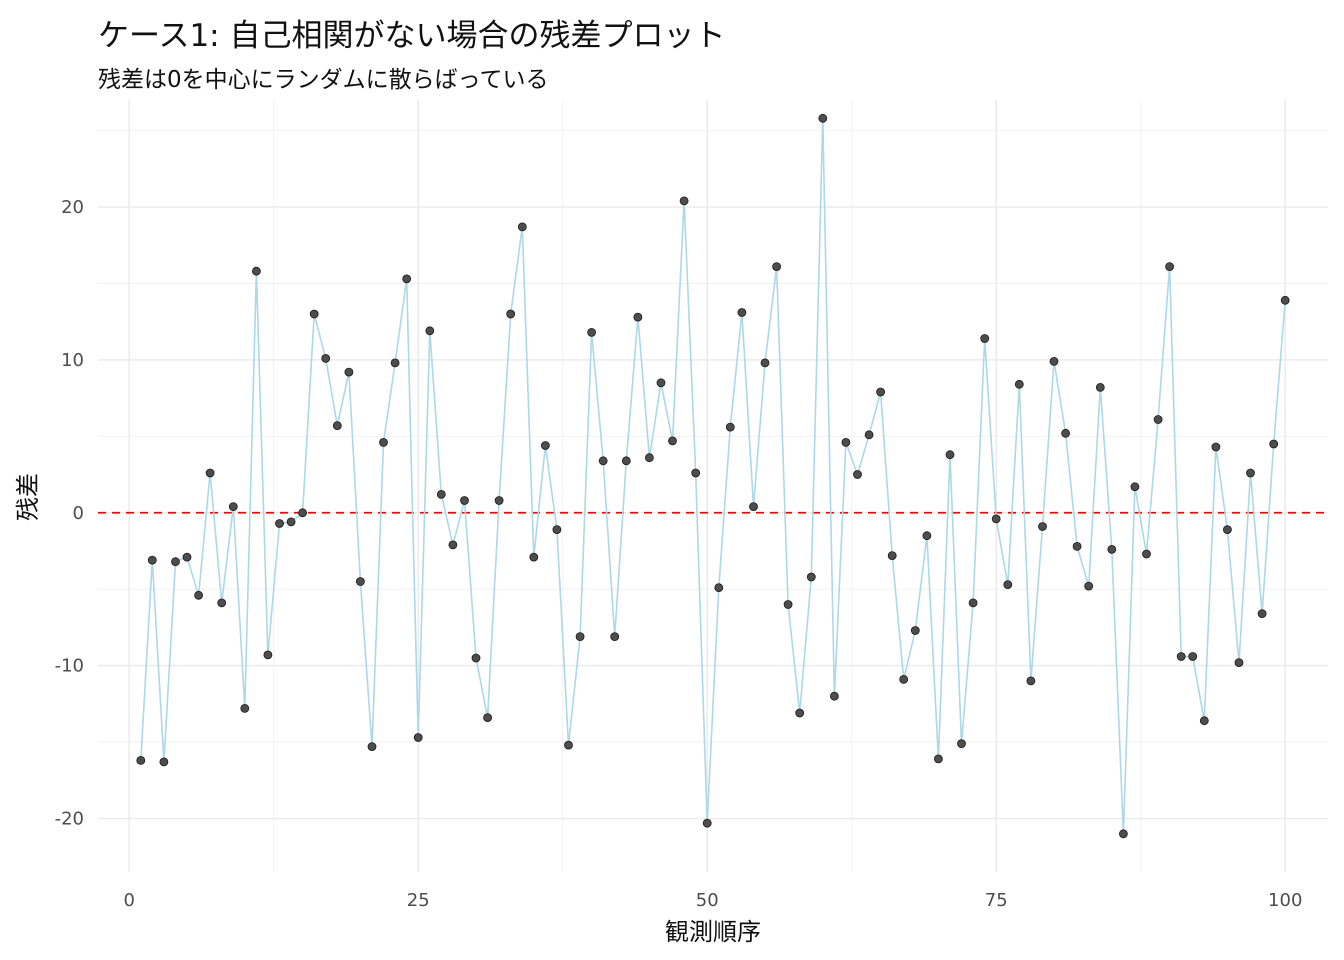 The image size is (1344, 960). I want to click on chart-subtitle: 残差は0を中心にランダムに散らばっている, so click(323, 80).